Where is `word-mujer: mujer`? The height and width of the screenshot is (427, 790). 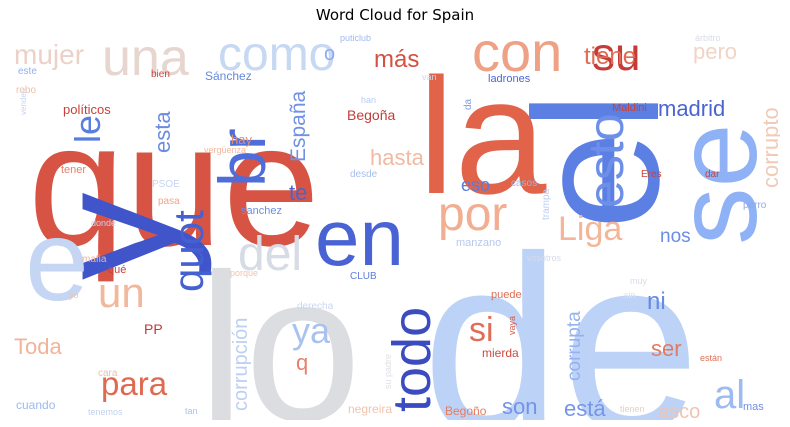
word-mujer: mujer is located at coordinates (49, 54).